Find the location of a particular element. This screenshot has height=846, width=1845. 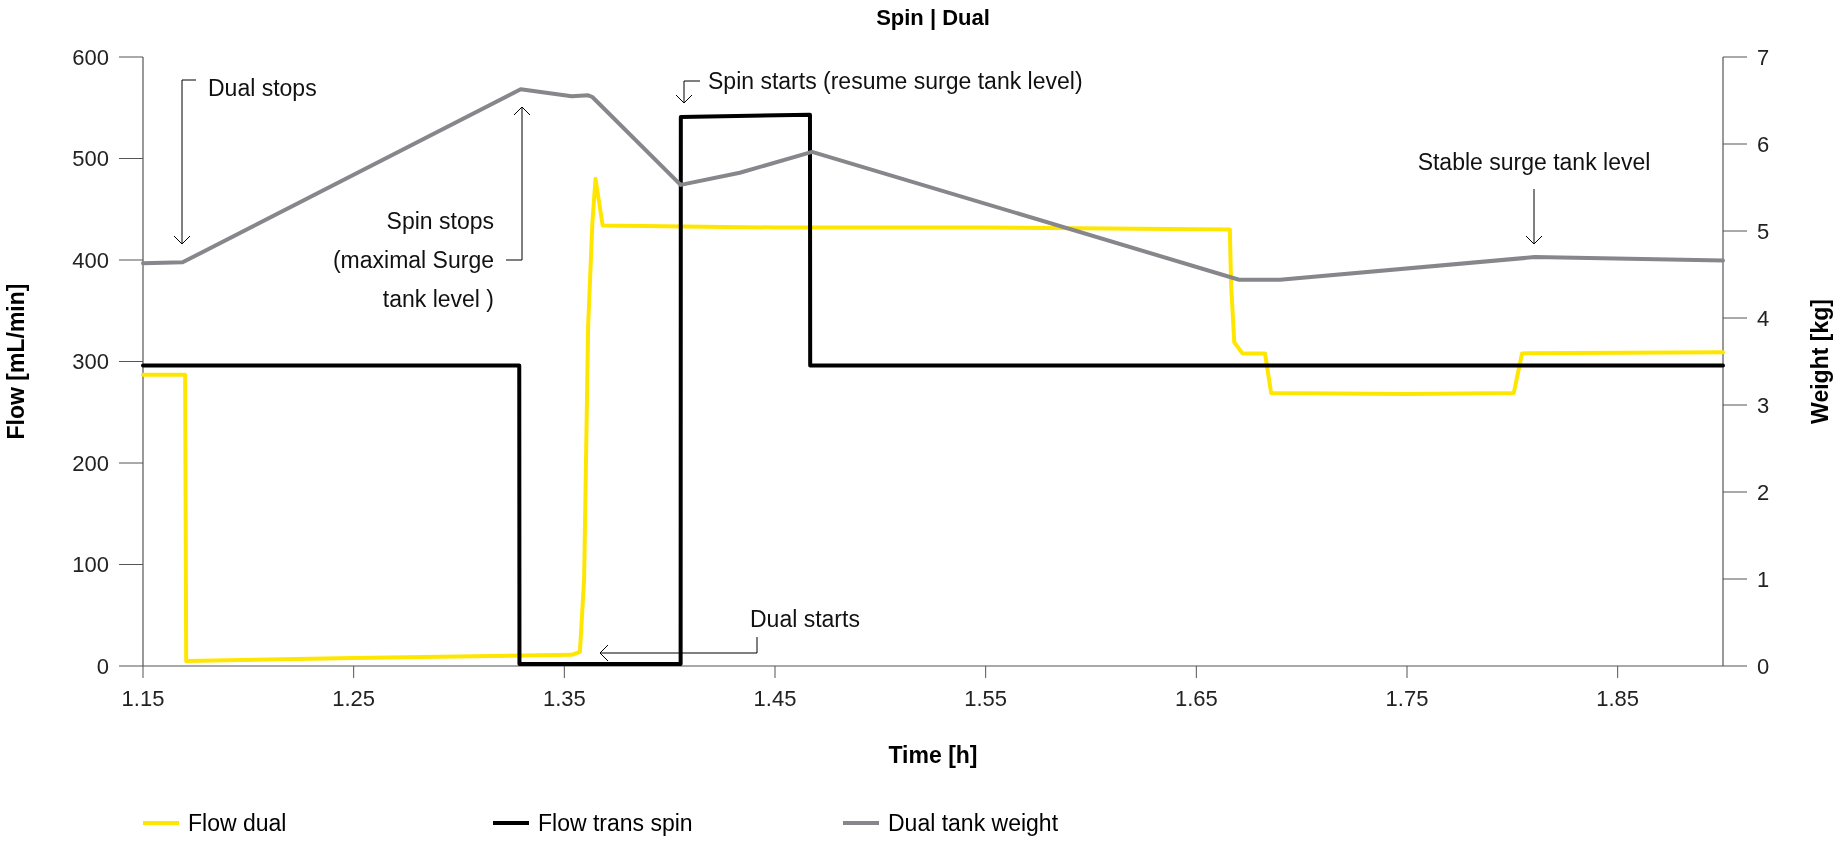

y2-tick-label: 5 is located at coordinates (1763, 231).